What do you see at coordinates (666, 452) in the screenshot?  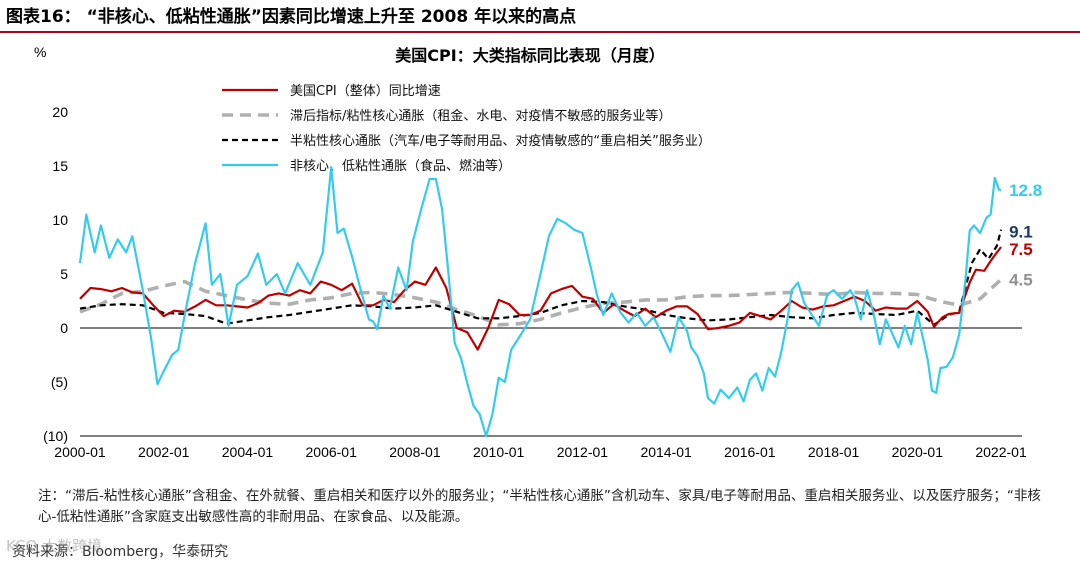 I see `x-tick-label: 2014-01` at bounding box center [666, 452].